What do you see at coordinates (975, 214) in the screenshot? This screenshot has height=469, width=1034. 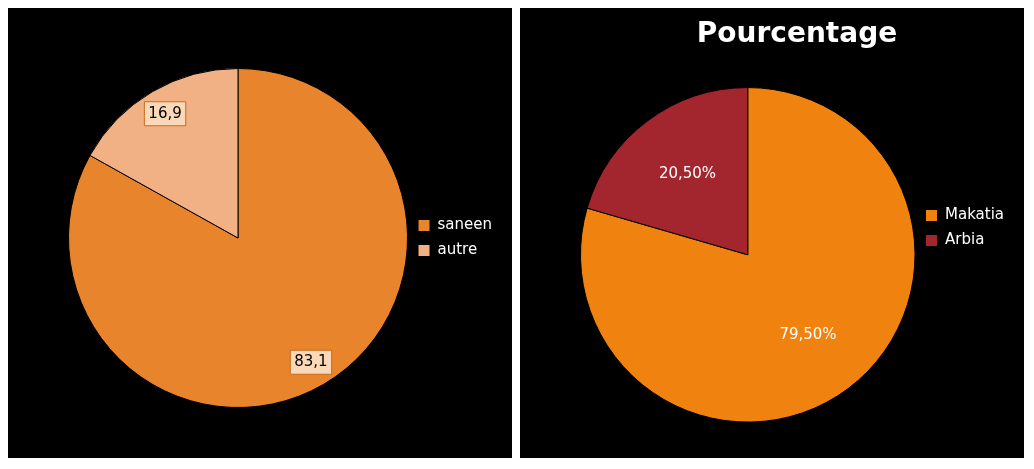 I see `legend-label: Makatia` at bounding box center [975, 214].